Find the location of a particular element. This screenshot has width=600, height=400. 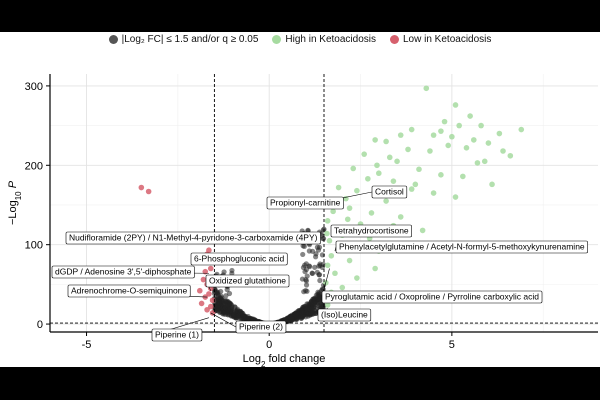

annotation-label: Oxidized glutathione is located at coordinates (247, 280).